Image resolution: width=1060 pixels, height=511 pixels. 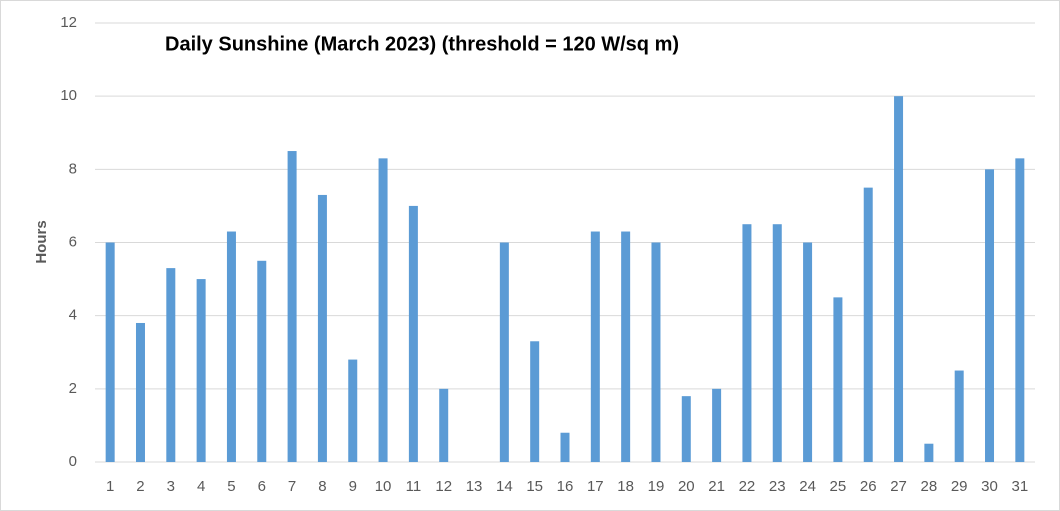 What do you see at coordinates (807, 486) in the screenshot?
I see `x-tick-label: 24` at bounding box center [807, 486].